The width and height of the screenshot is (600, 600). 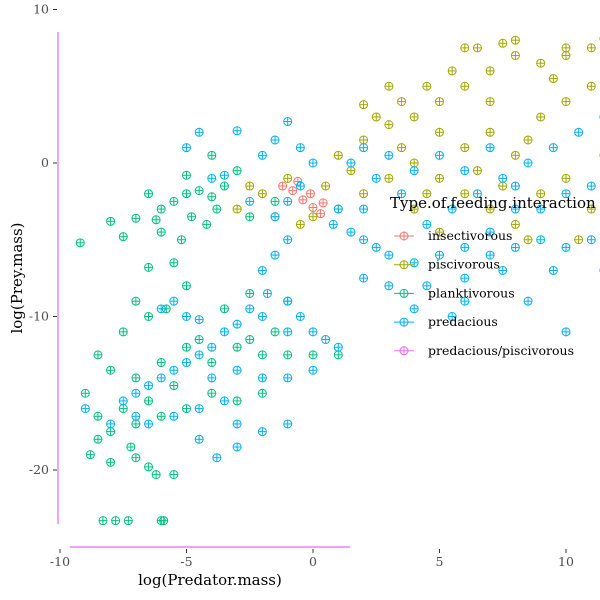 I want to click on legend-label: insectivorous, so click(x=470, y=235).